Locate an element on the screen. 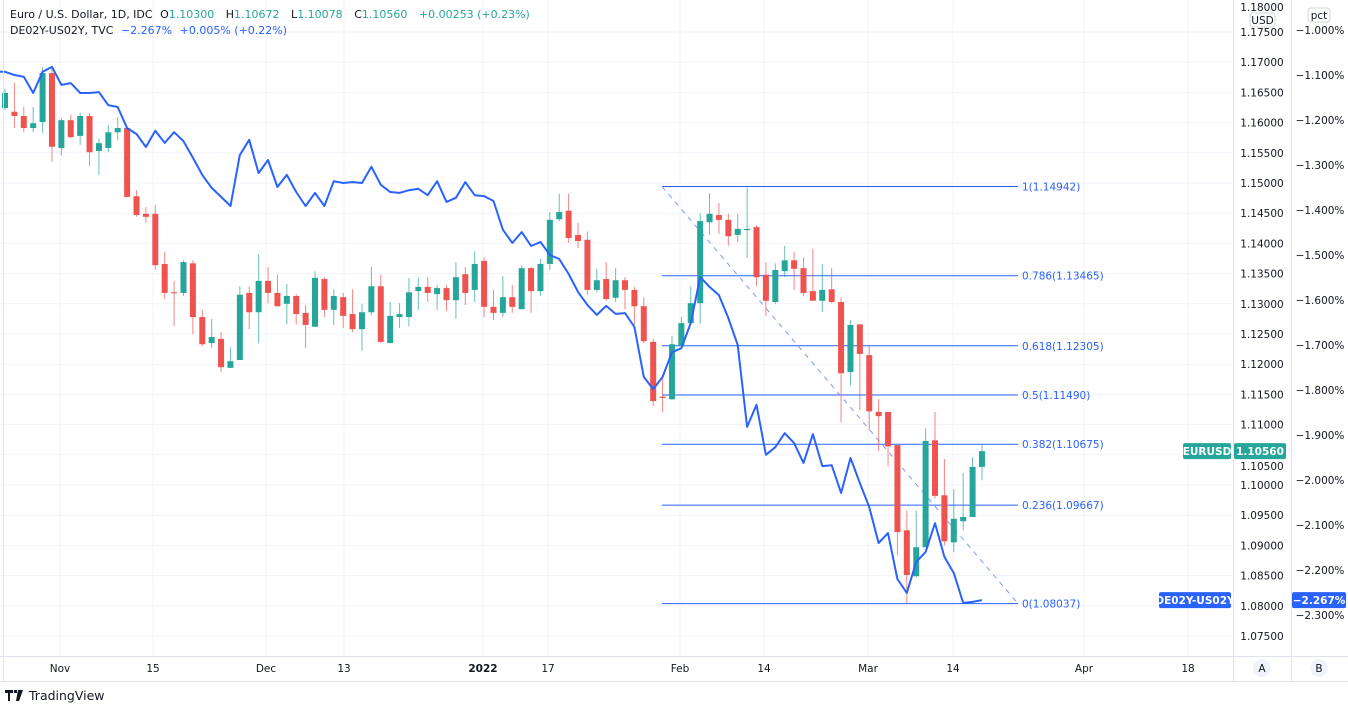 Image resolution: width=1348 pixels, height=707 pixels. pct-tick-label: −1.000% is located at coordinates (1320, 31).